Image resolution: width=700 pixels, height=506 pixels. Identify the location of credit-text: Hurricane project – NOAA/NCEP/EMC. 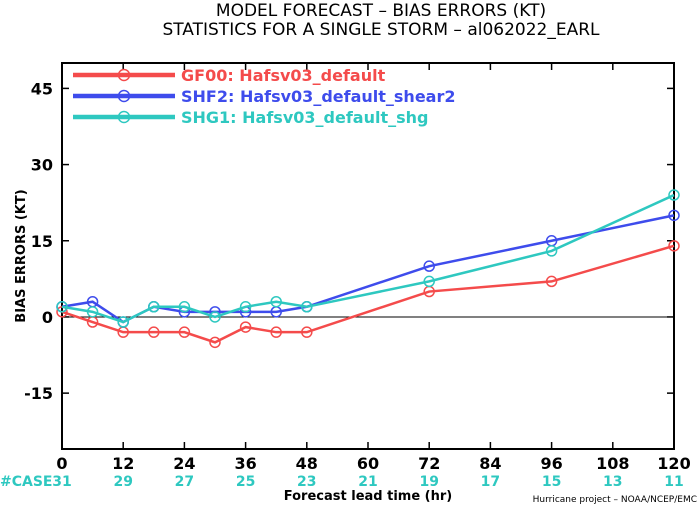
(615, 500).